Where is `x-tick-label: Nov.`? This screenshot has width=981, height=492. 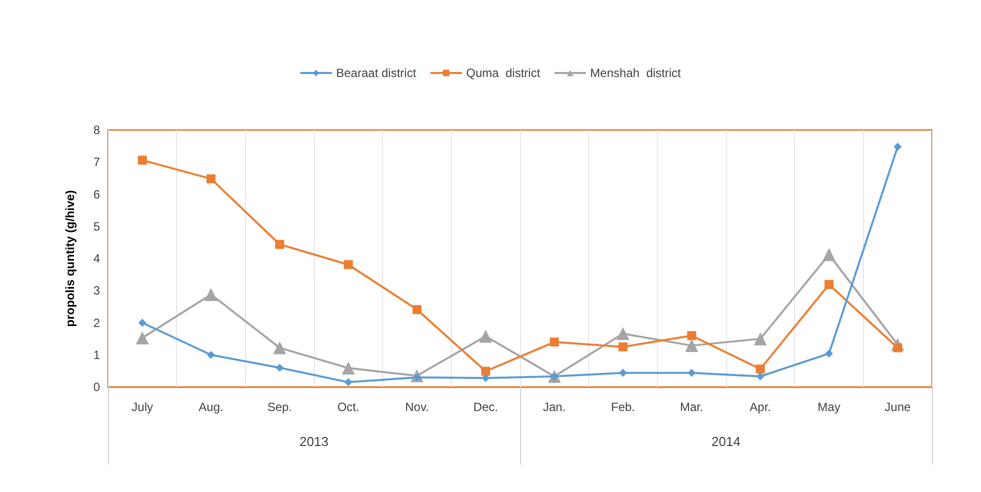 x-tick-label: Nov. is located at coordinates (417, 407).